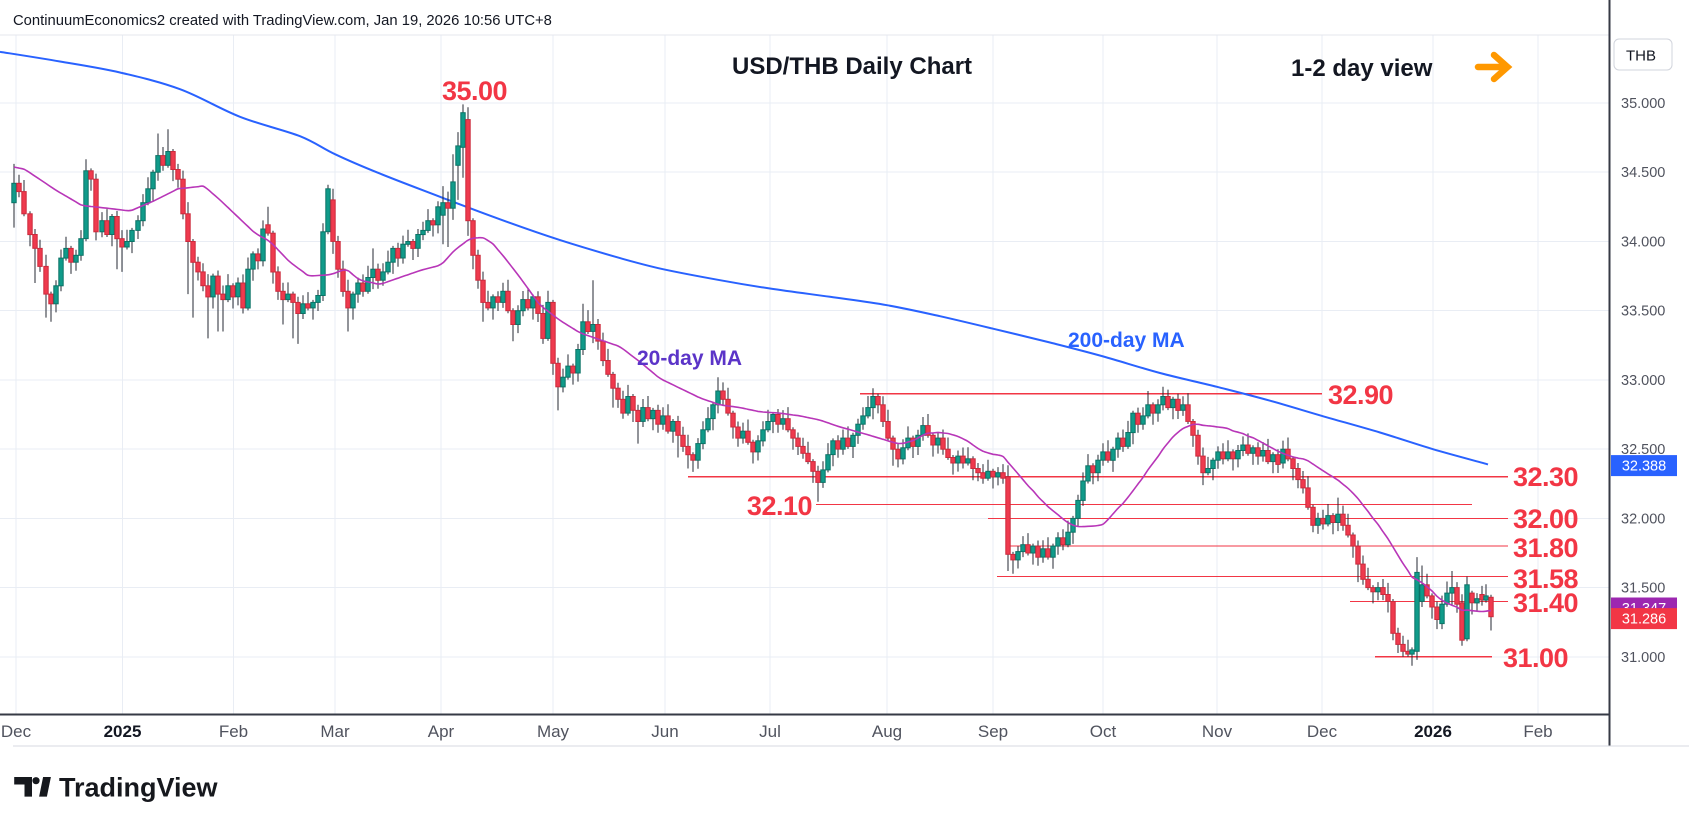 This screenshot has width=1689, height=829. What do you see at coordinates (1126, 340) in the screenshot?
I see `svg-text: 200-day MA` at bounding box center [1126, 340].